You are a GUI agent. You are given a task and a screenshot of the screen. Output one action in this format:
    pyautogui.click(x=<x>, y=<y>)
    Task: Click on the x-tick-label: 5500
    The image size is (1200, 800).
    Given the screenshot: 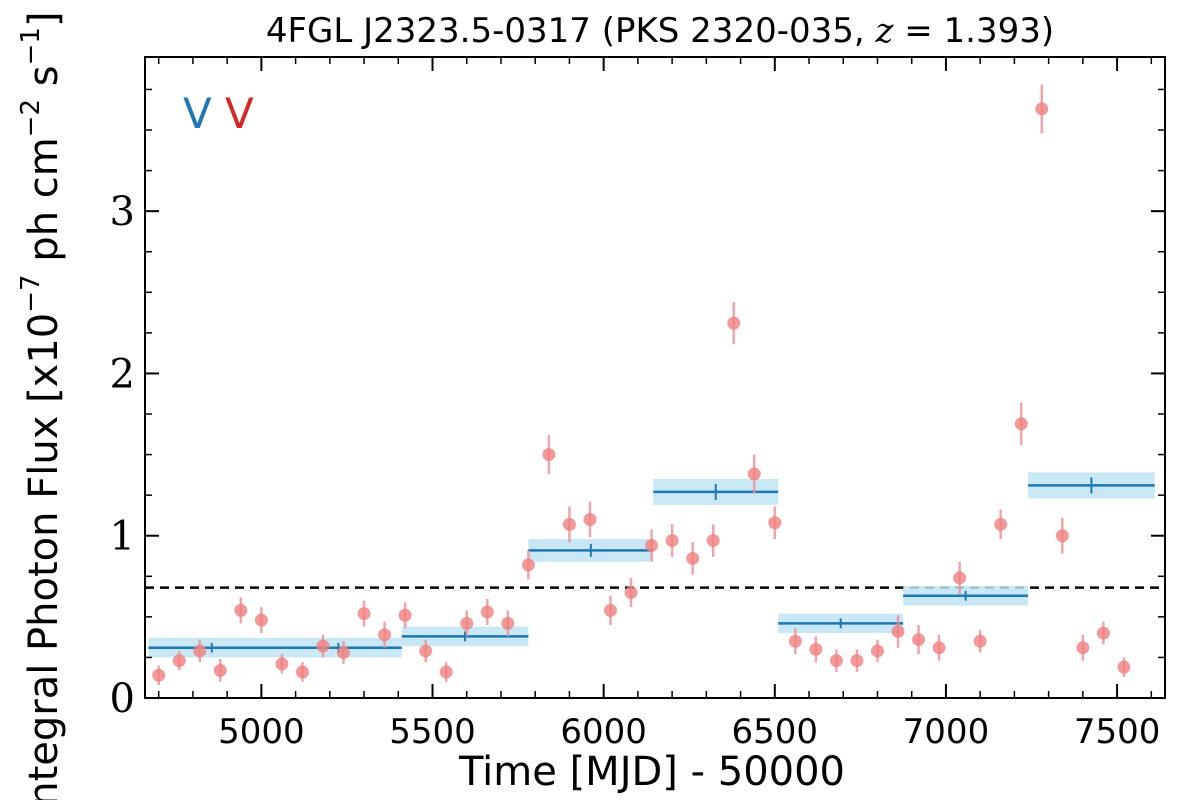 What is the action you would take?
    pyautogui.click(x=432, y=732)
    